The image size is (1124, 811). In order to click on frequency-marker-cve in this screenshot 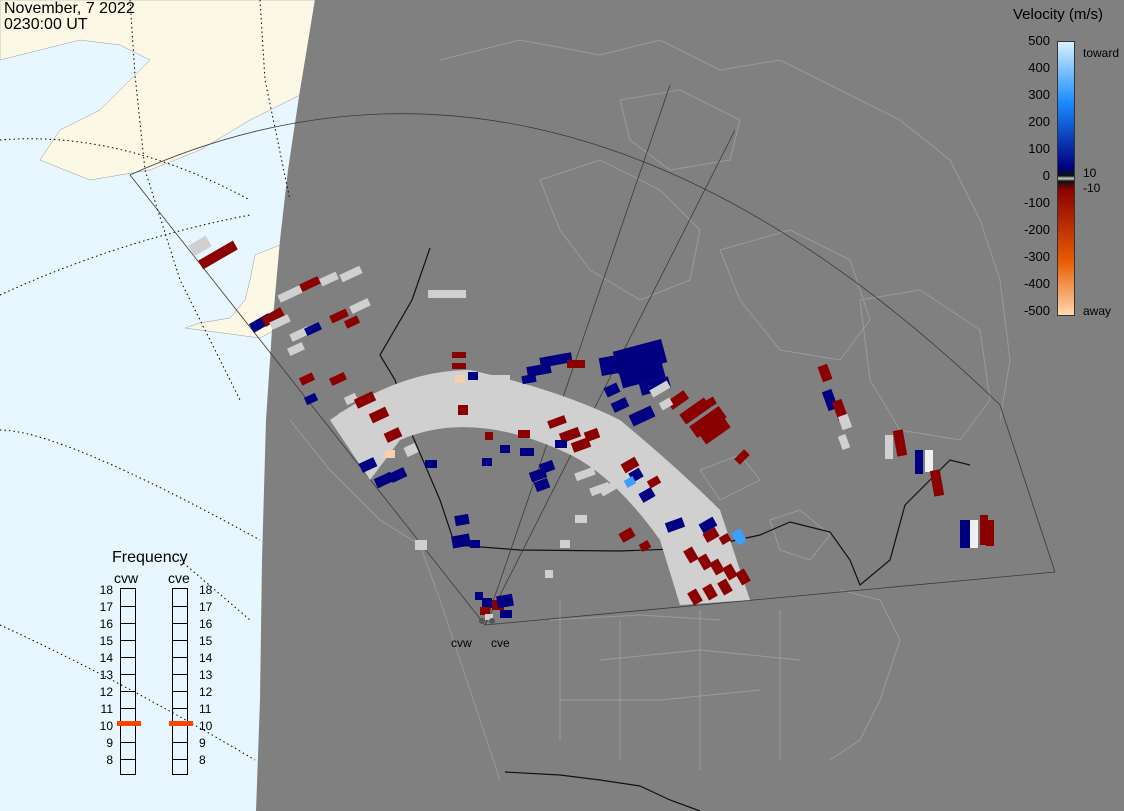, I will do `click(181, 723)`.